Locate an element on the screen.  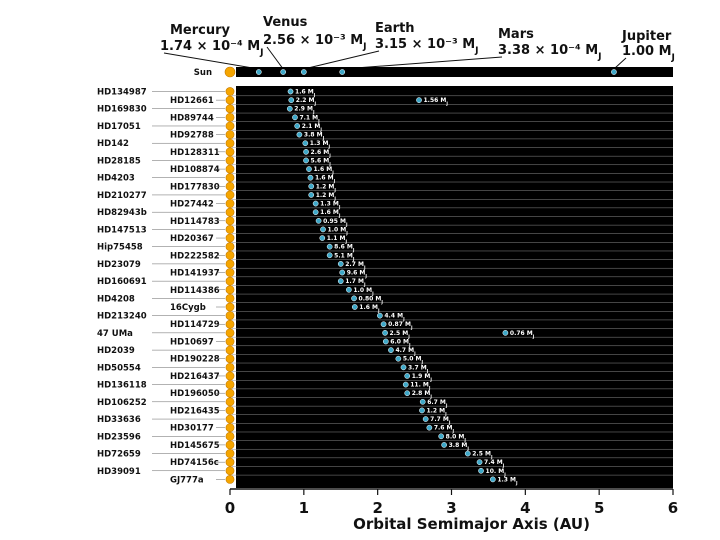
star-name-right: HD27442 is located at coordinates (192, 205).